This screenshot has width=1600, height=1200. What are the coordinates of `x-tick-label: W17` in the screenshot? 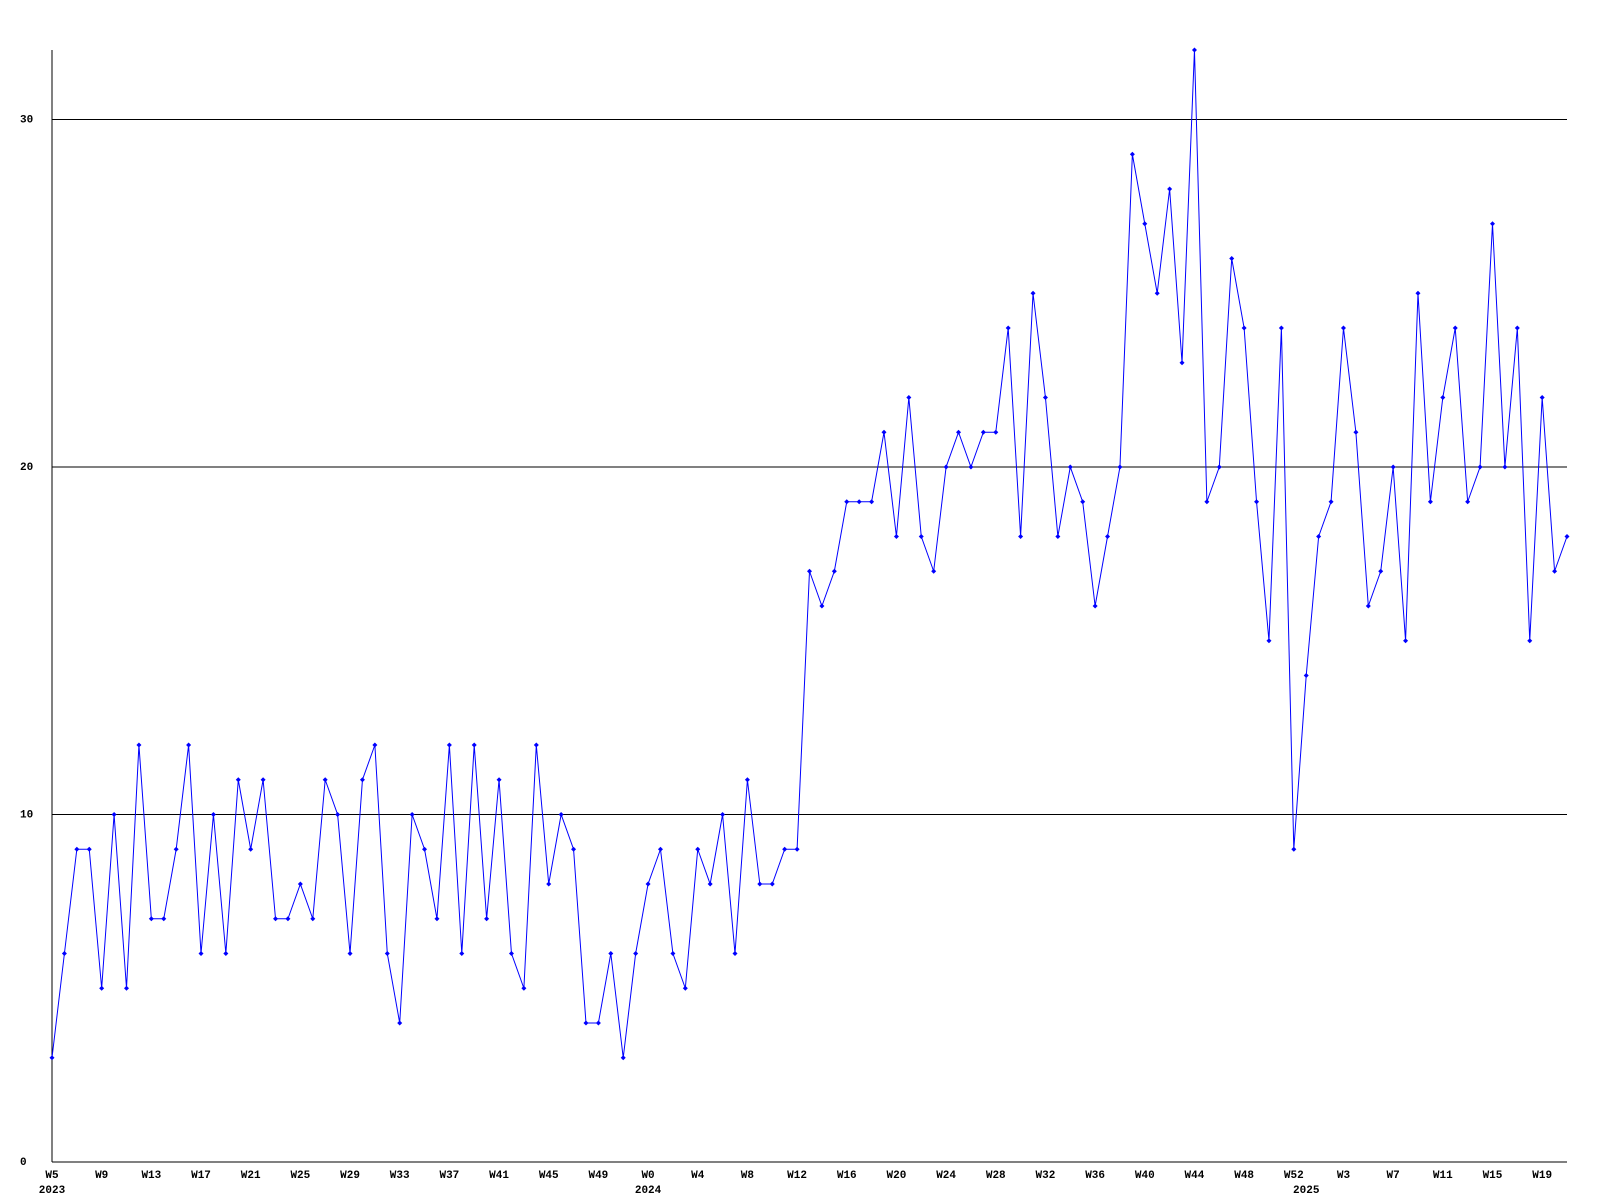 It's located at (201, 1176).